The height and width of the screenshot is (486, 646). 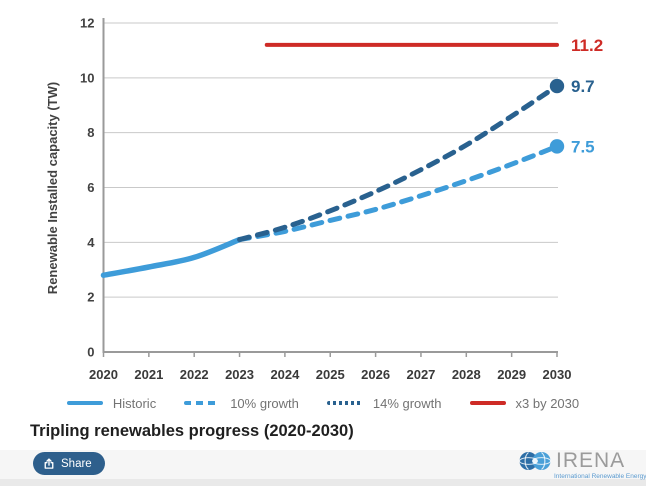 I want to click on share-icon, so click(x=49, y=463).